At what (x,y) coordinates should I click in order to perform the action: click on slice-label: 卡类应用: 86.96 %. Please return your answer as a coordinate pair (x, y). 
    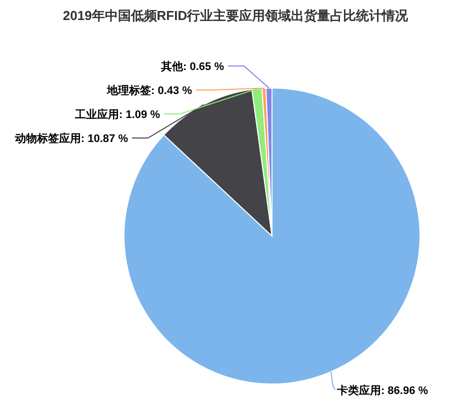
    Looking at the image, I should click on (382, 390).